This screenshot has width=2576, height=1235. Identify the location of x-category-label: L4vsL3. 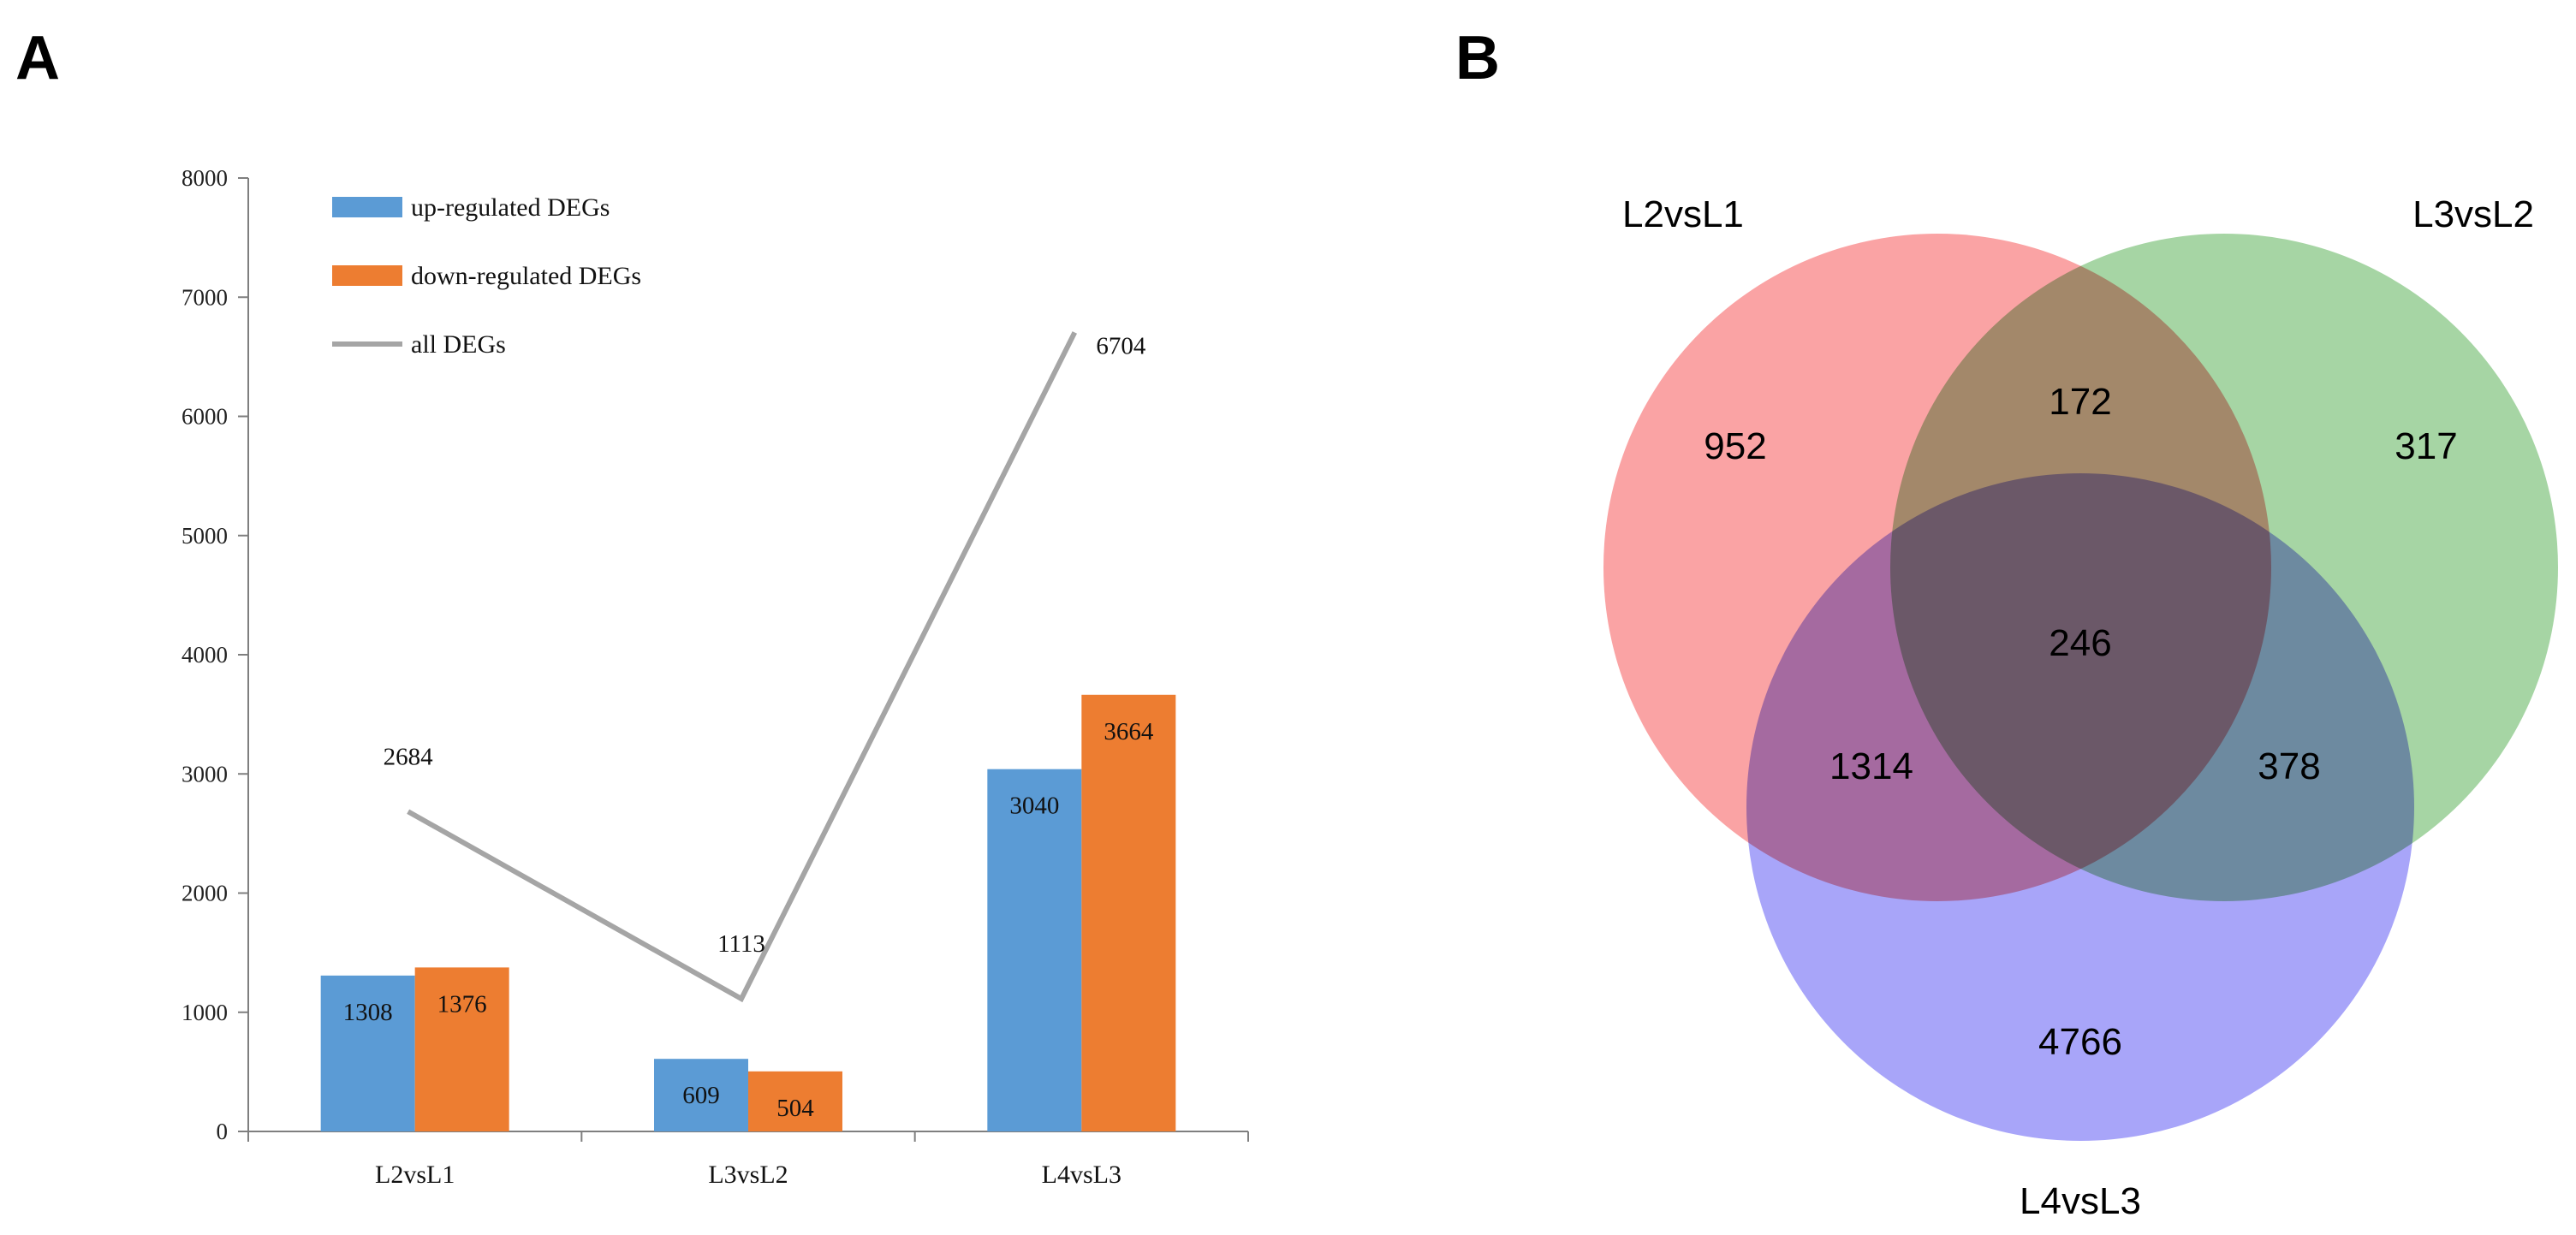
(1082, 1175).